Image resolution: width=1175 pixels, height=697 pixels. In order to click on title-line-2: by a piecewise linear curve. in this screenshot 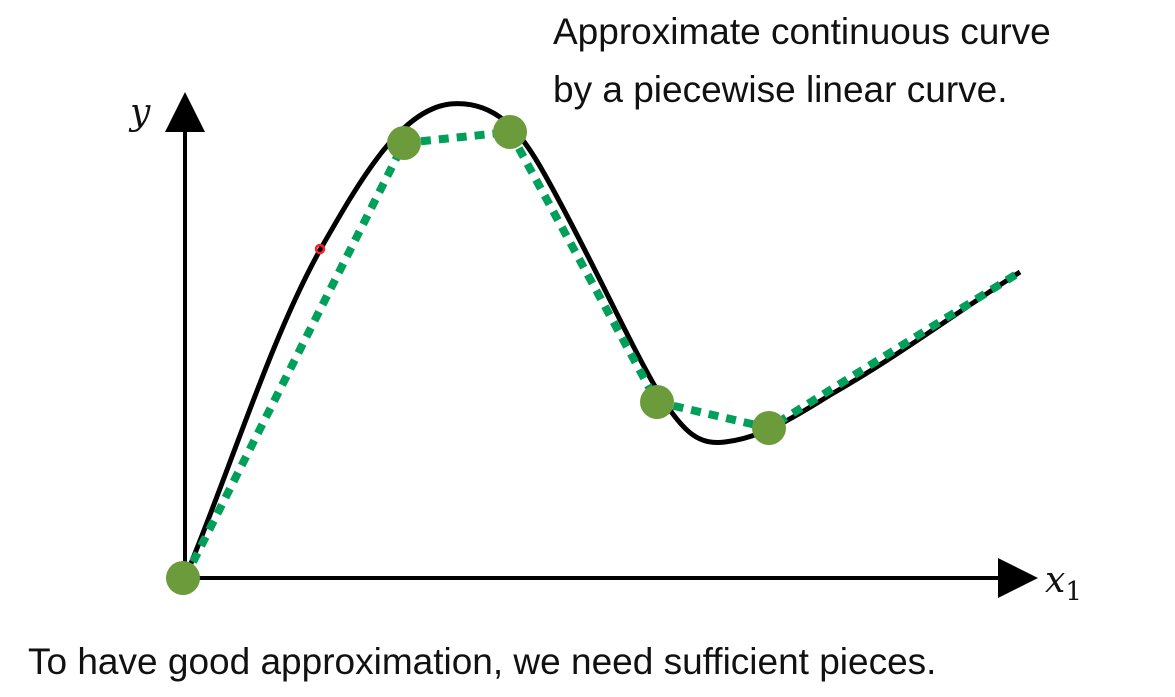, I will do `click(780, 89)`.